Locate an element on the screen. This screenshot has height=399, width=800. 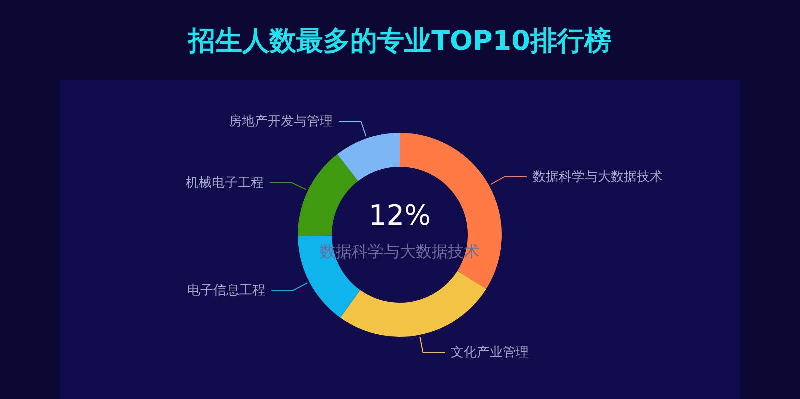
text: 12% is located at coordinates (400, 215).